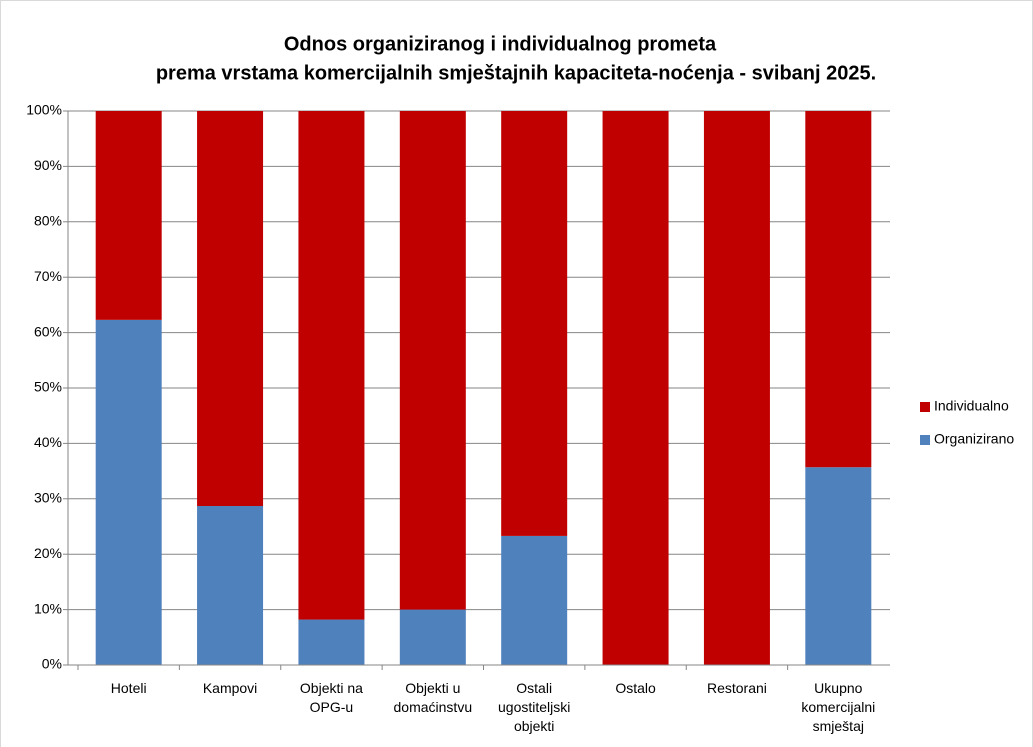 Image resolution: width=1033 pixels, height=747 pixels. What do you see at coordinates (230, 688) in the screenshot?
I see `x-tick-label: Kampovi` at bounding box center [230, 688].